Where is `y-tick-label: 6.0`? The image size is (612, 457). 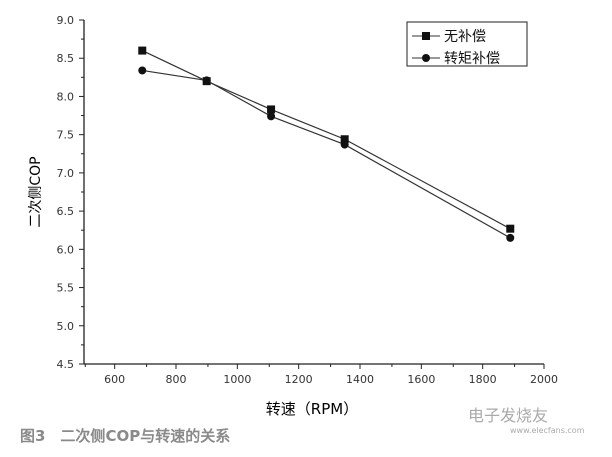
y-tick-label: 6.0 is located at coordinates (66, 249).